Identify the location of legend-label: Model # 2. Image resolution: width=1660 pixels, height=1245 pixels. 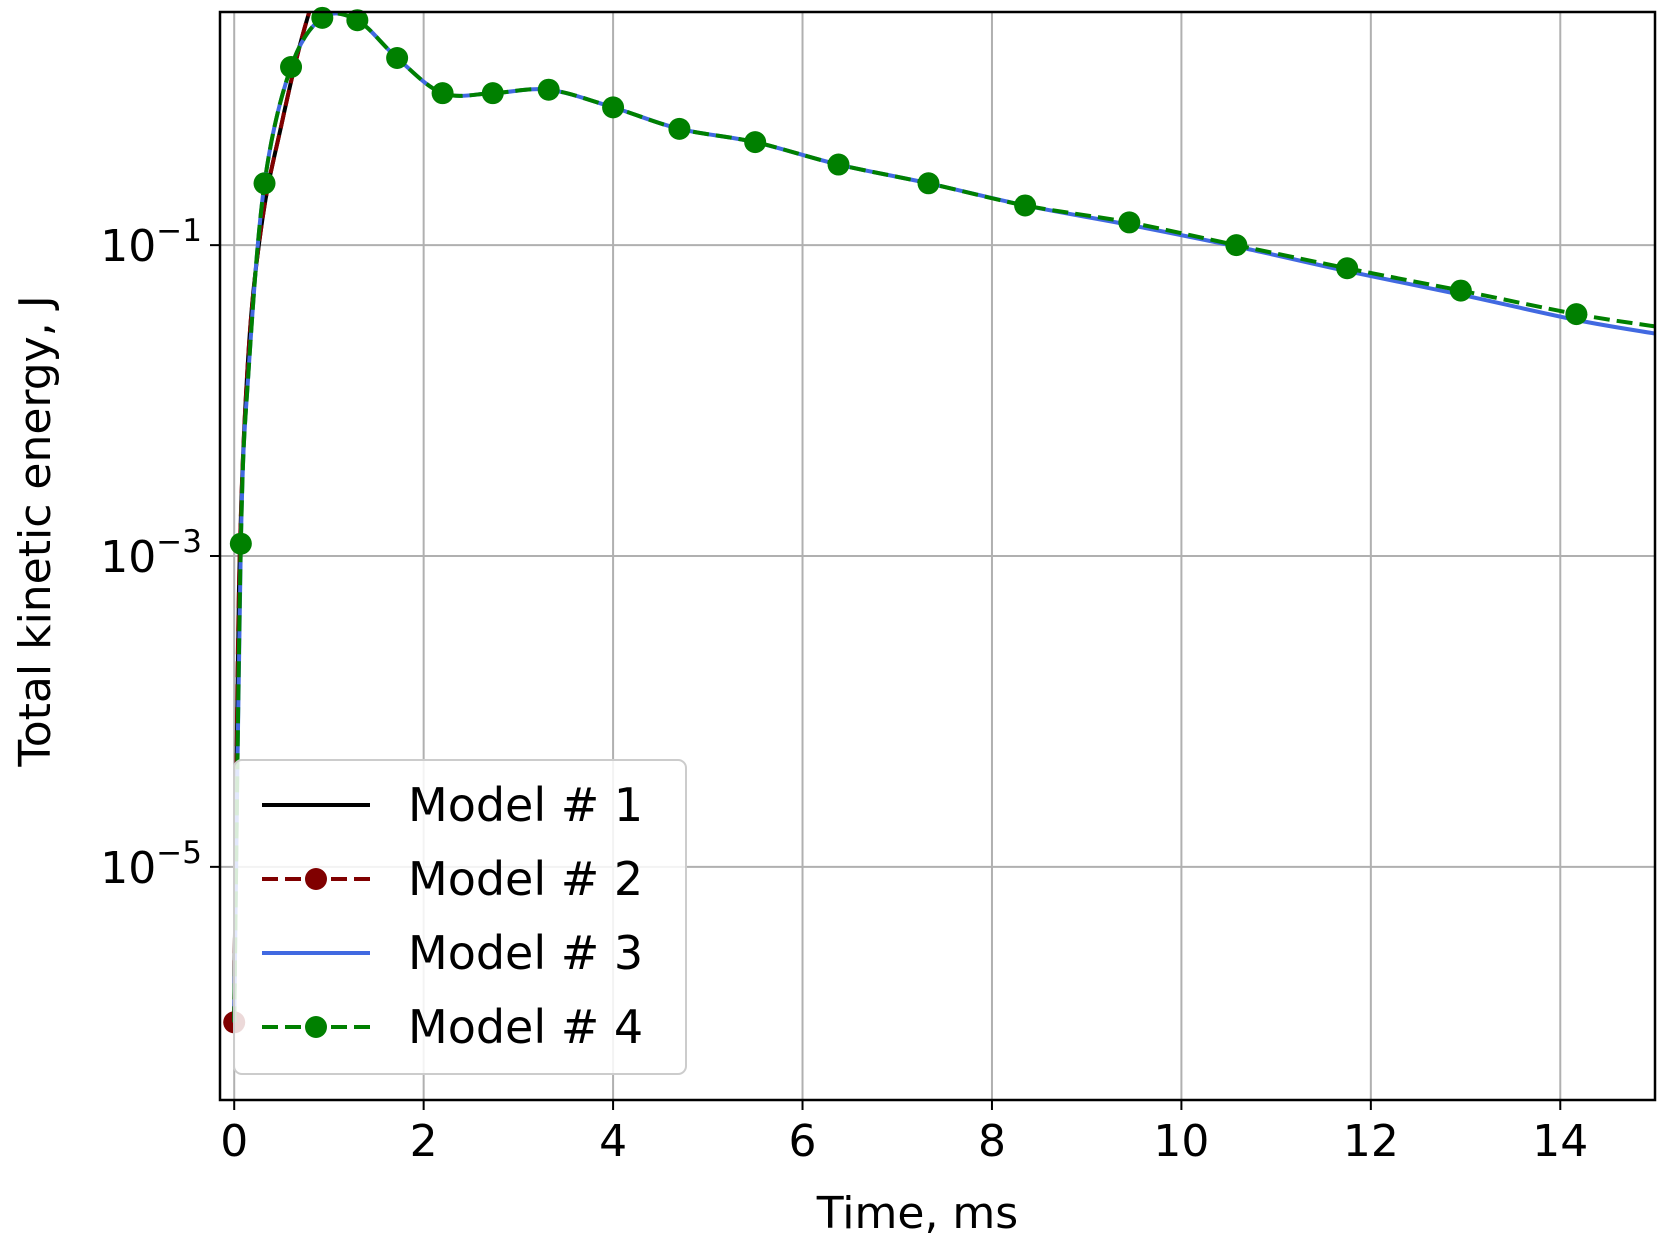
(525, 879).